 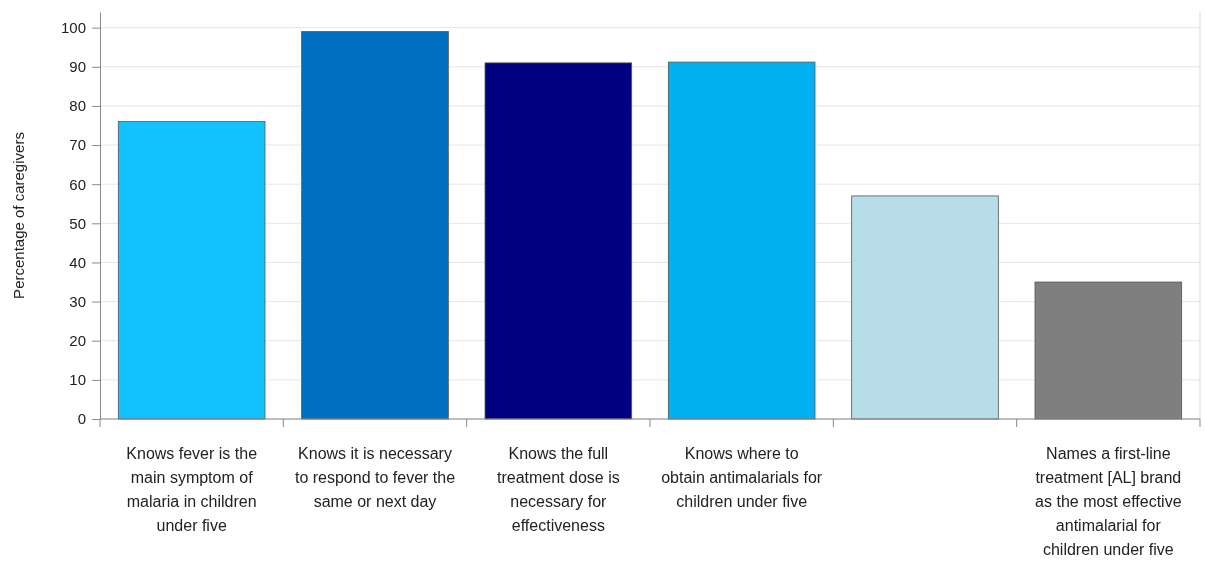 I want to click on y-tick-label: 30, so click(x=77, y=301).